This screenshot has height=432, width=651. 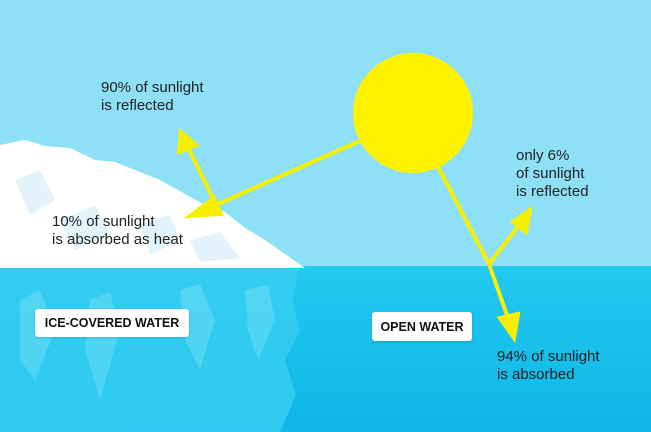 I want to click on ray-water-absorbed, so click(x=498, y=291).